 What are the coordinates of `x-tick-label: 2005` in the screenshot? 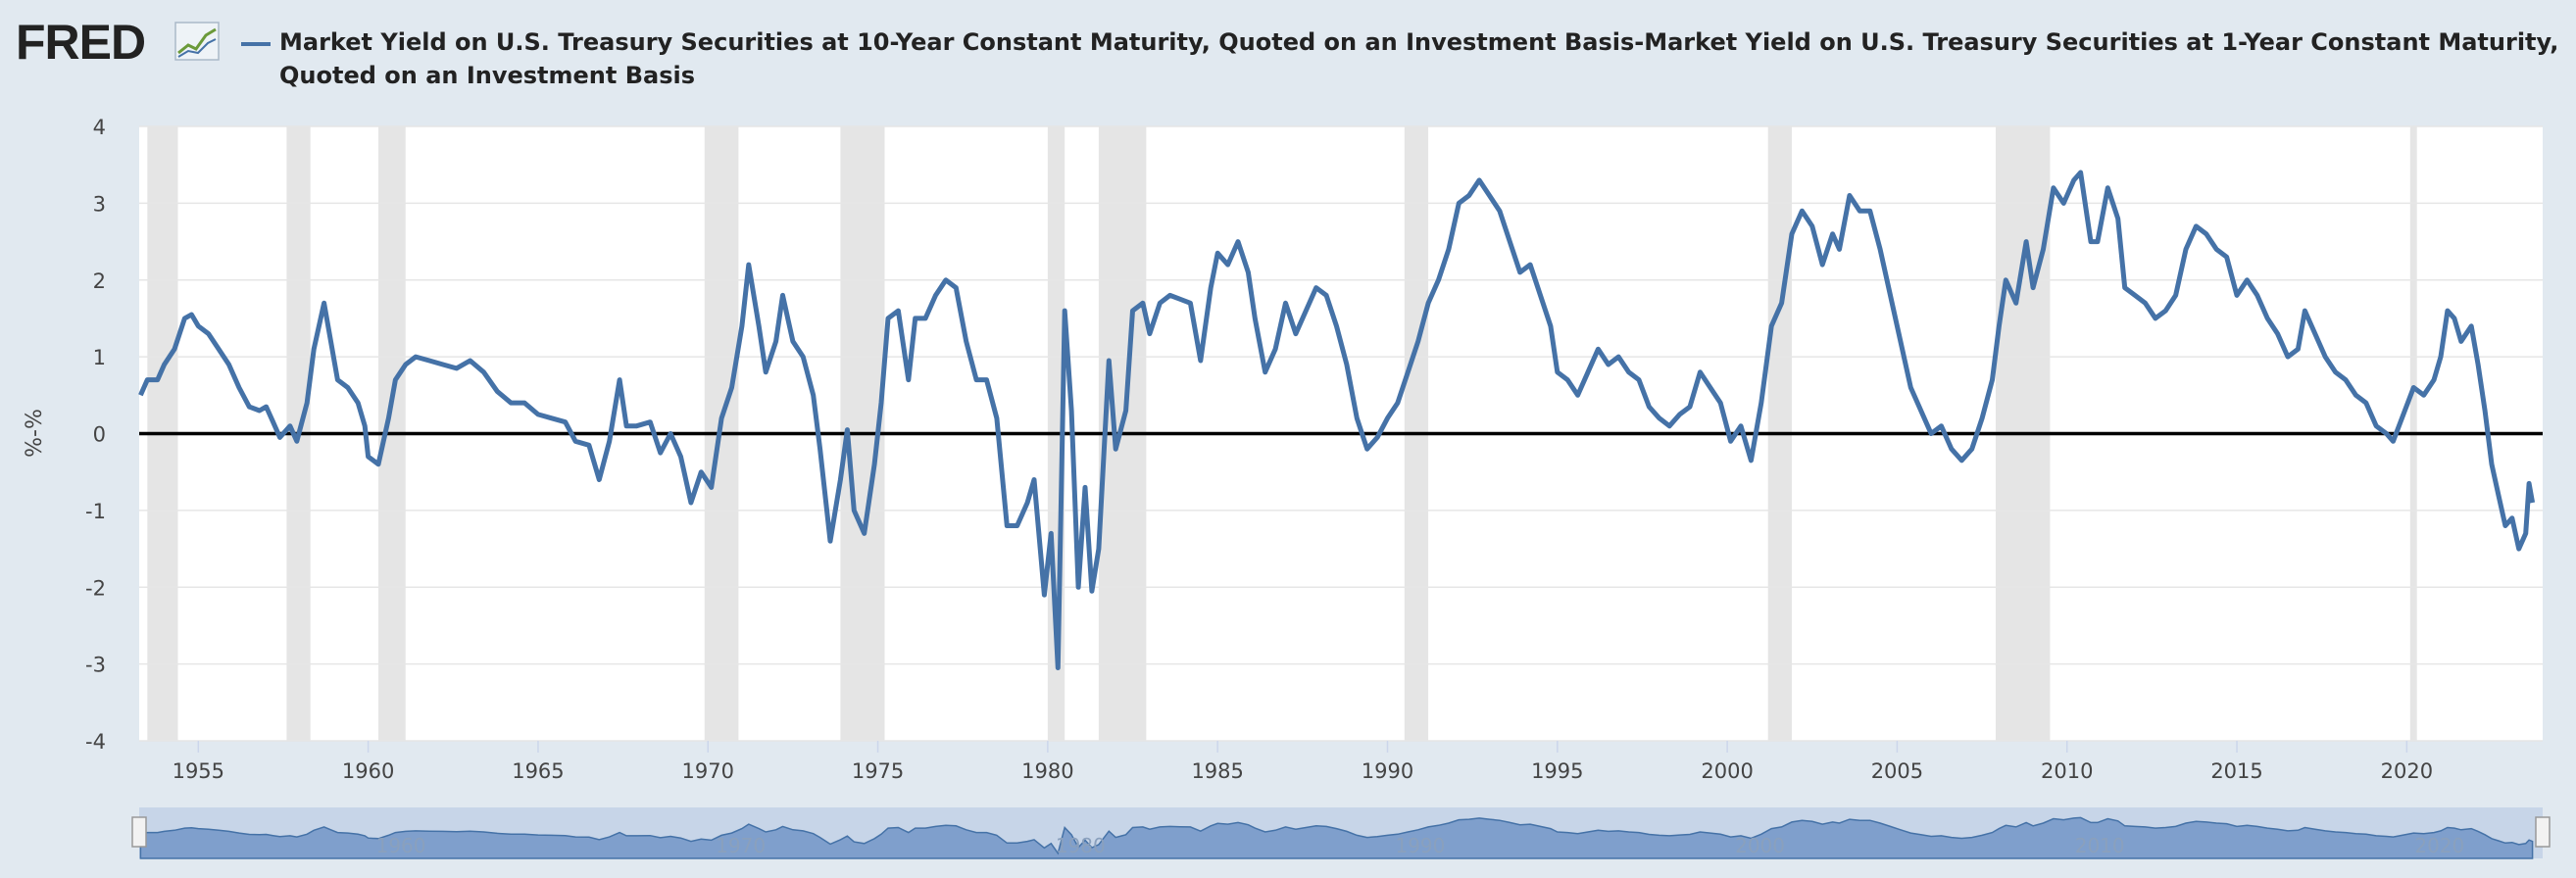 It's located at (1897, 771).